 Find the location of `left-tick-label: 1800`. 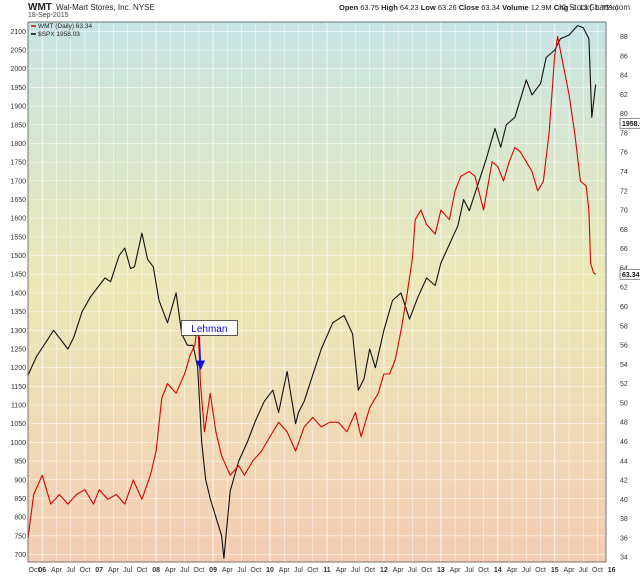

left-tick-label: 1800 is located at coordinates (18, 144).